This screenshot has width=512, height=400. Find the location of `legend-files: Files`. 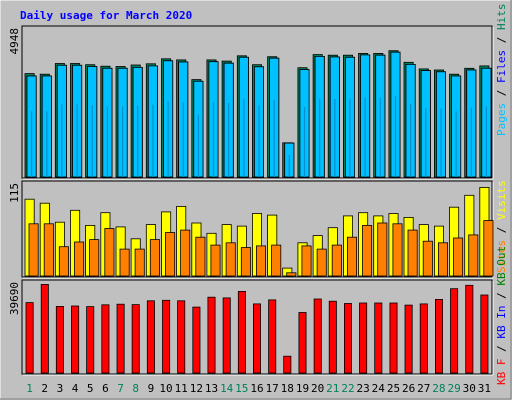

legend-files: Files is located at coordinates (501, 66).